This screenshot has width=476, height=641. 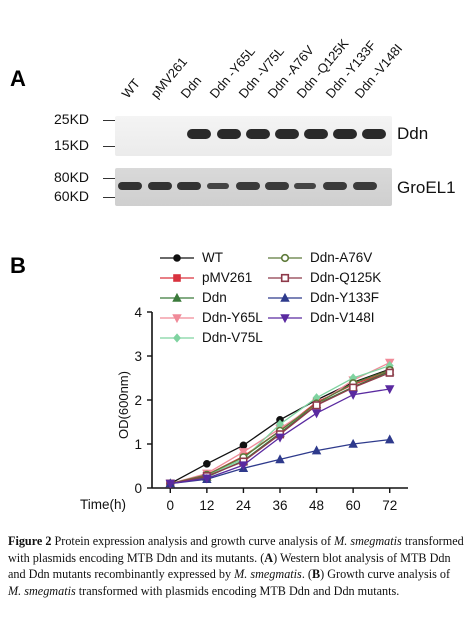 I want to click on band-label-ddn: Ddn, so click(x=413, y=133).